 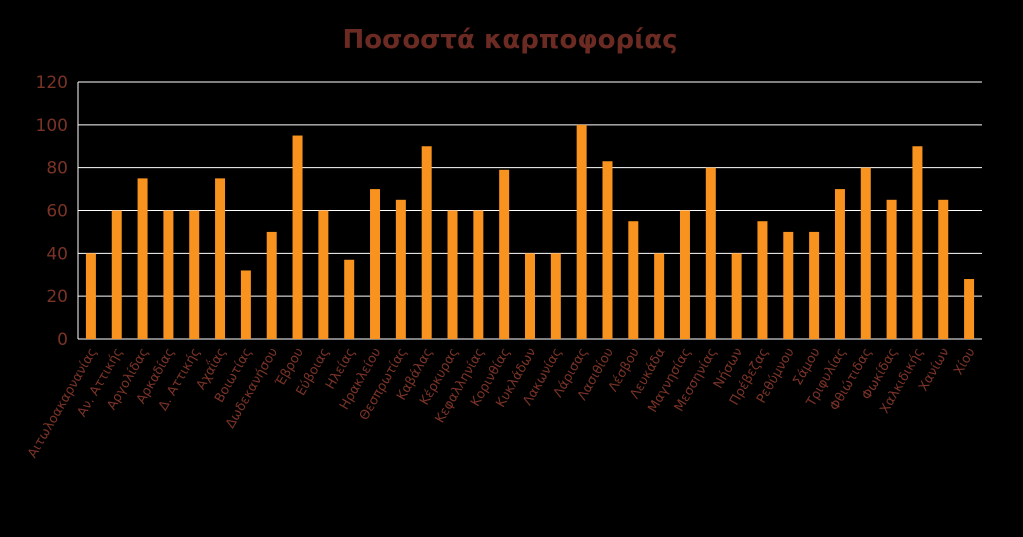 I want to click on y-tick-label: 40, so click(x=57, y=254).